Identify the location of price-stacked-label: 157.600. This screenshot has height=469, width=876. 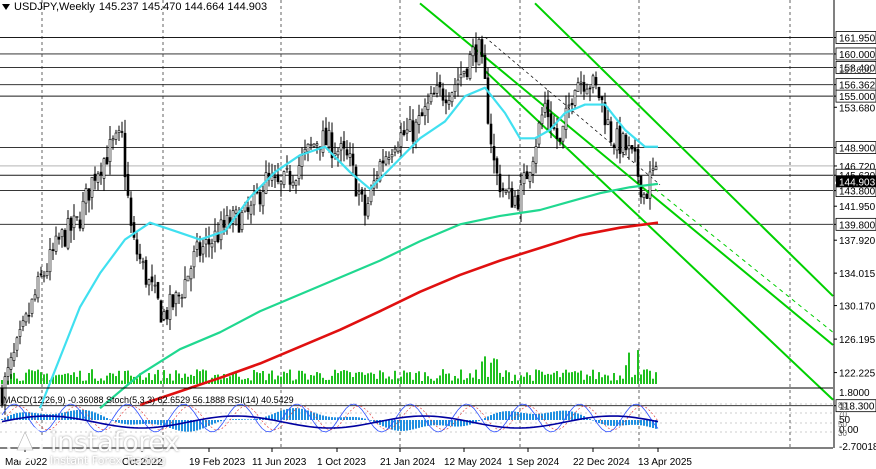
(855, 70).